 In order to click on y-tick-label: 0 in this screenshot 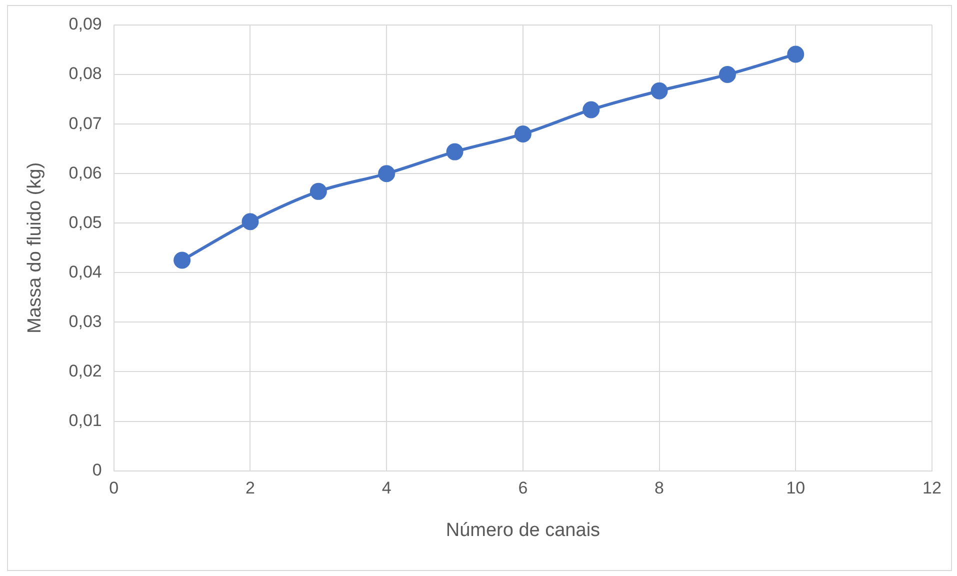, I will do `click(97, 470)`.